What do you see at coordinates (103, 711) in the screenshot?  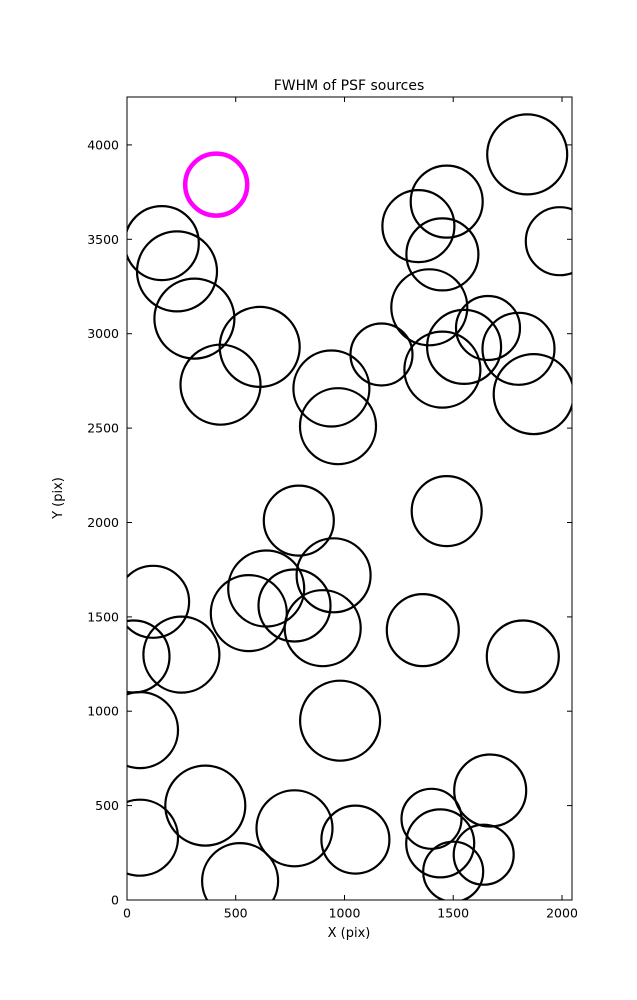 I see `y-tick-label: 1000` at bounding box center [103, 711].